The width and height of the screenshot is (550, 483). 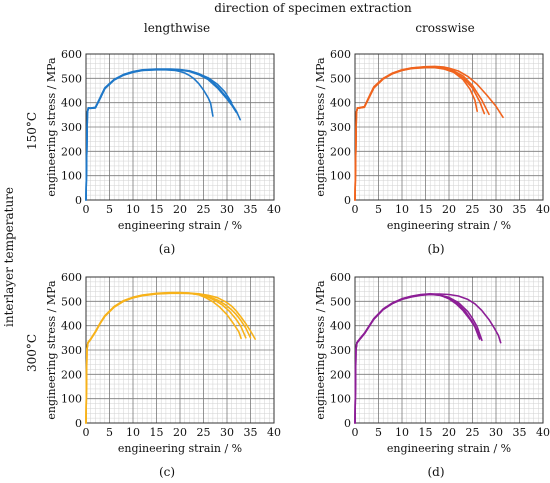 I want to click on panel-label-d: (d), so click(x=435, y=472).